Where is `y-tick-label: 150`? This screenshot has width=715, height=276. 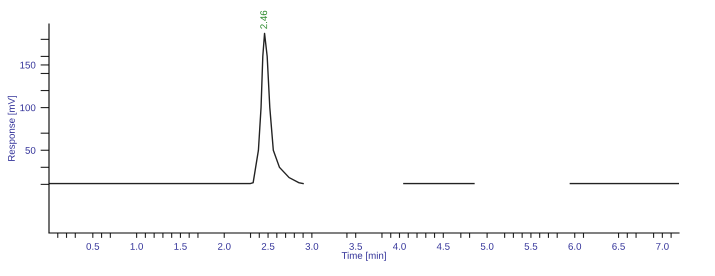
y-tick-label: 150 is located at coordinates (28, 65).